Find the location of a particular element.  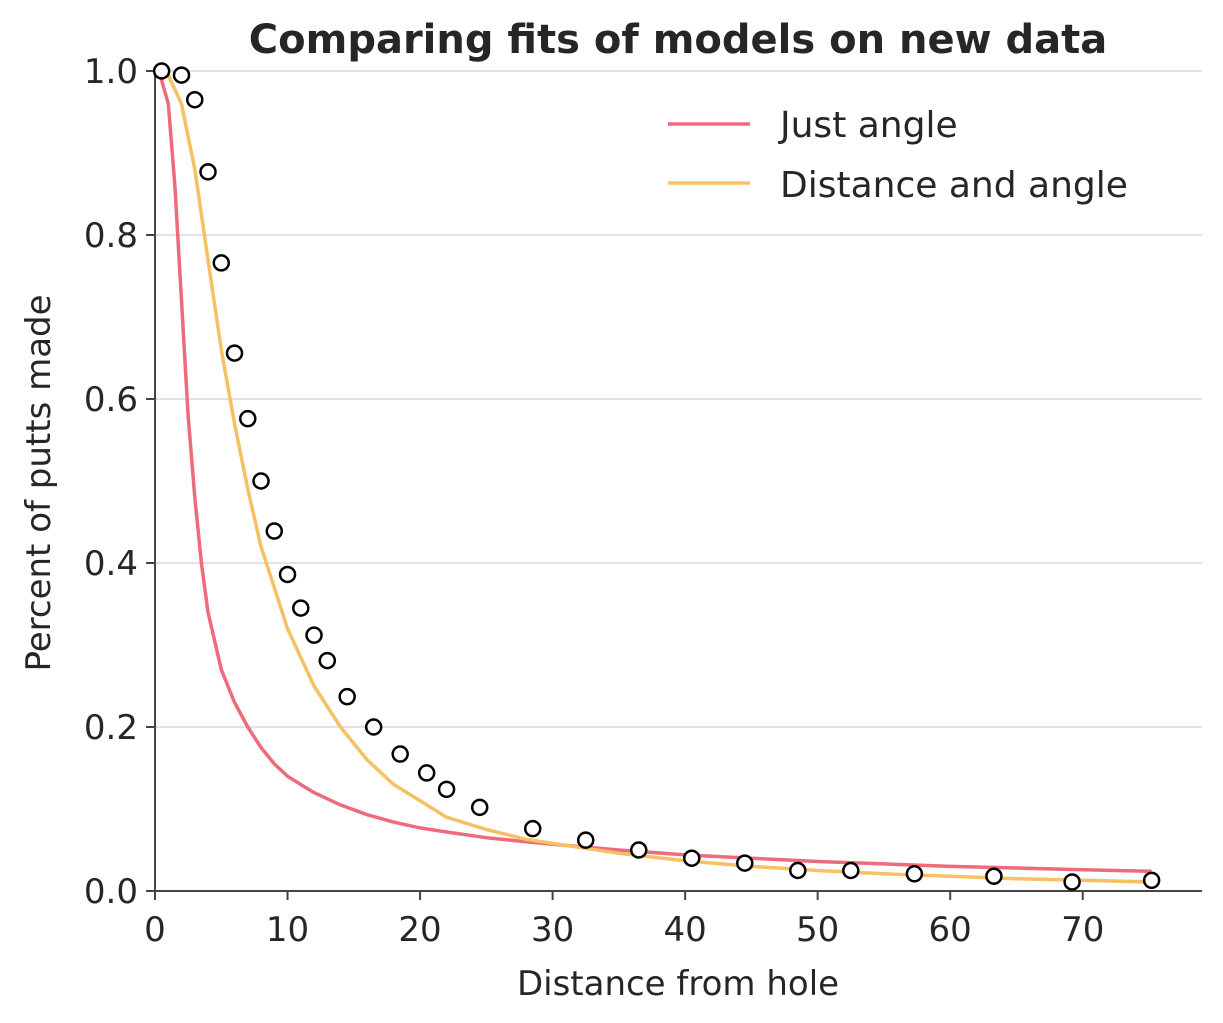

legend-label-just-angle: Just angle is located at coordinates (868, 125).